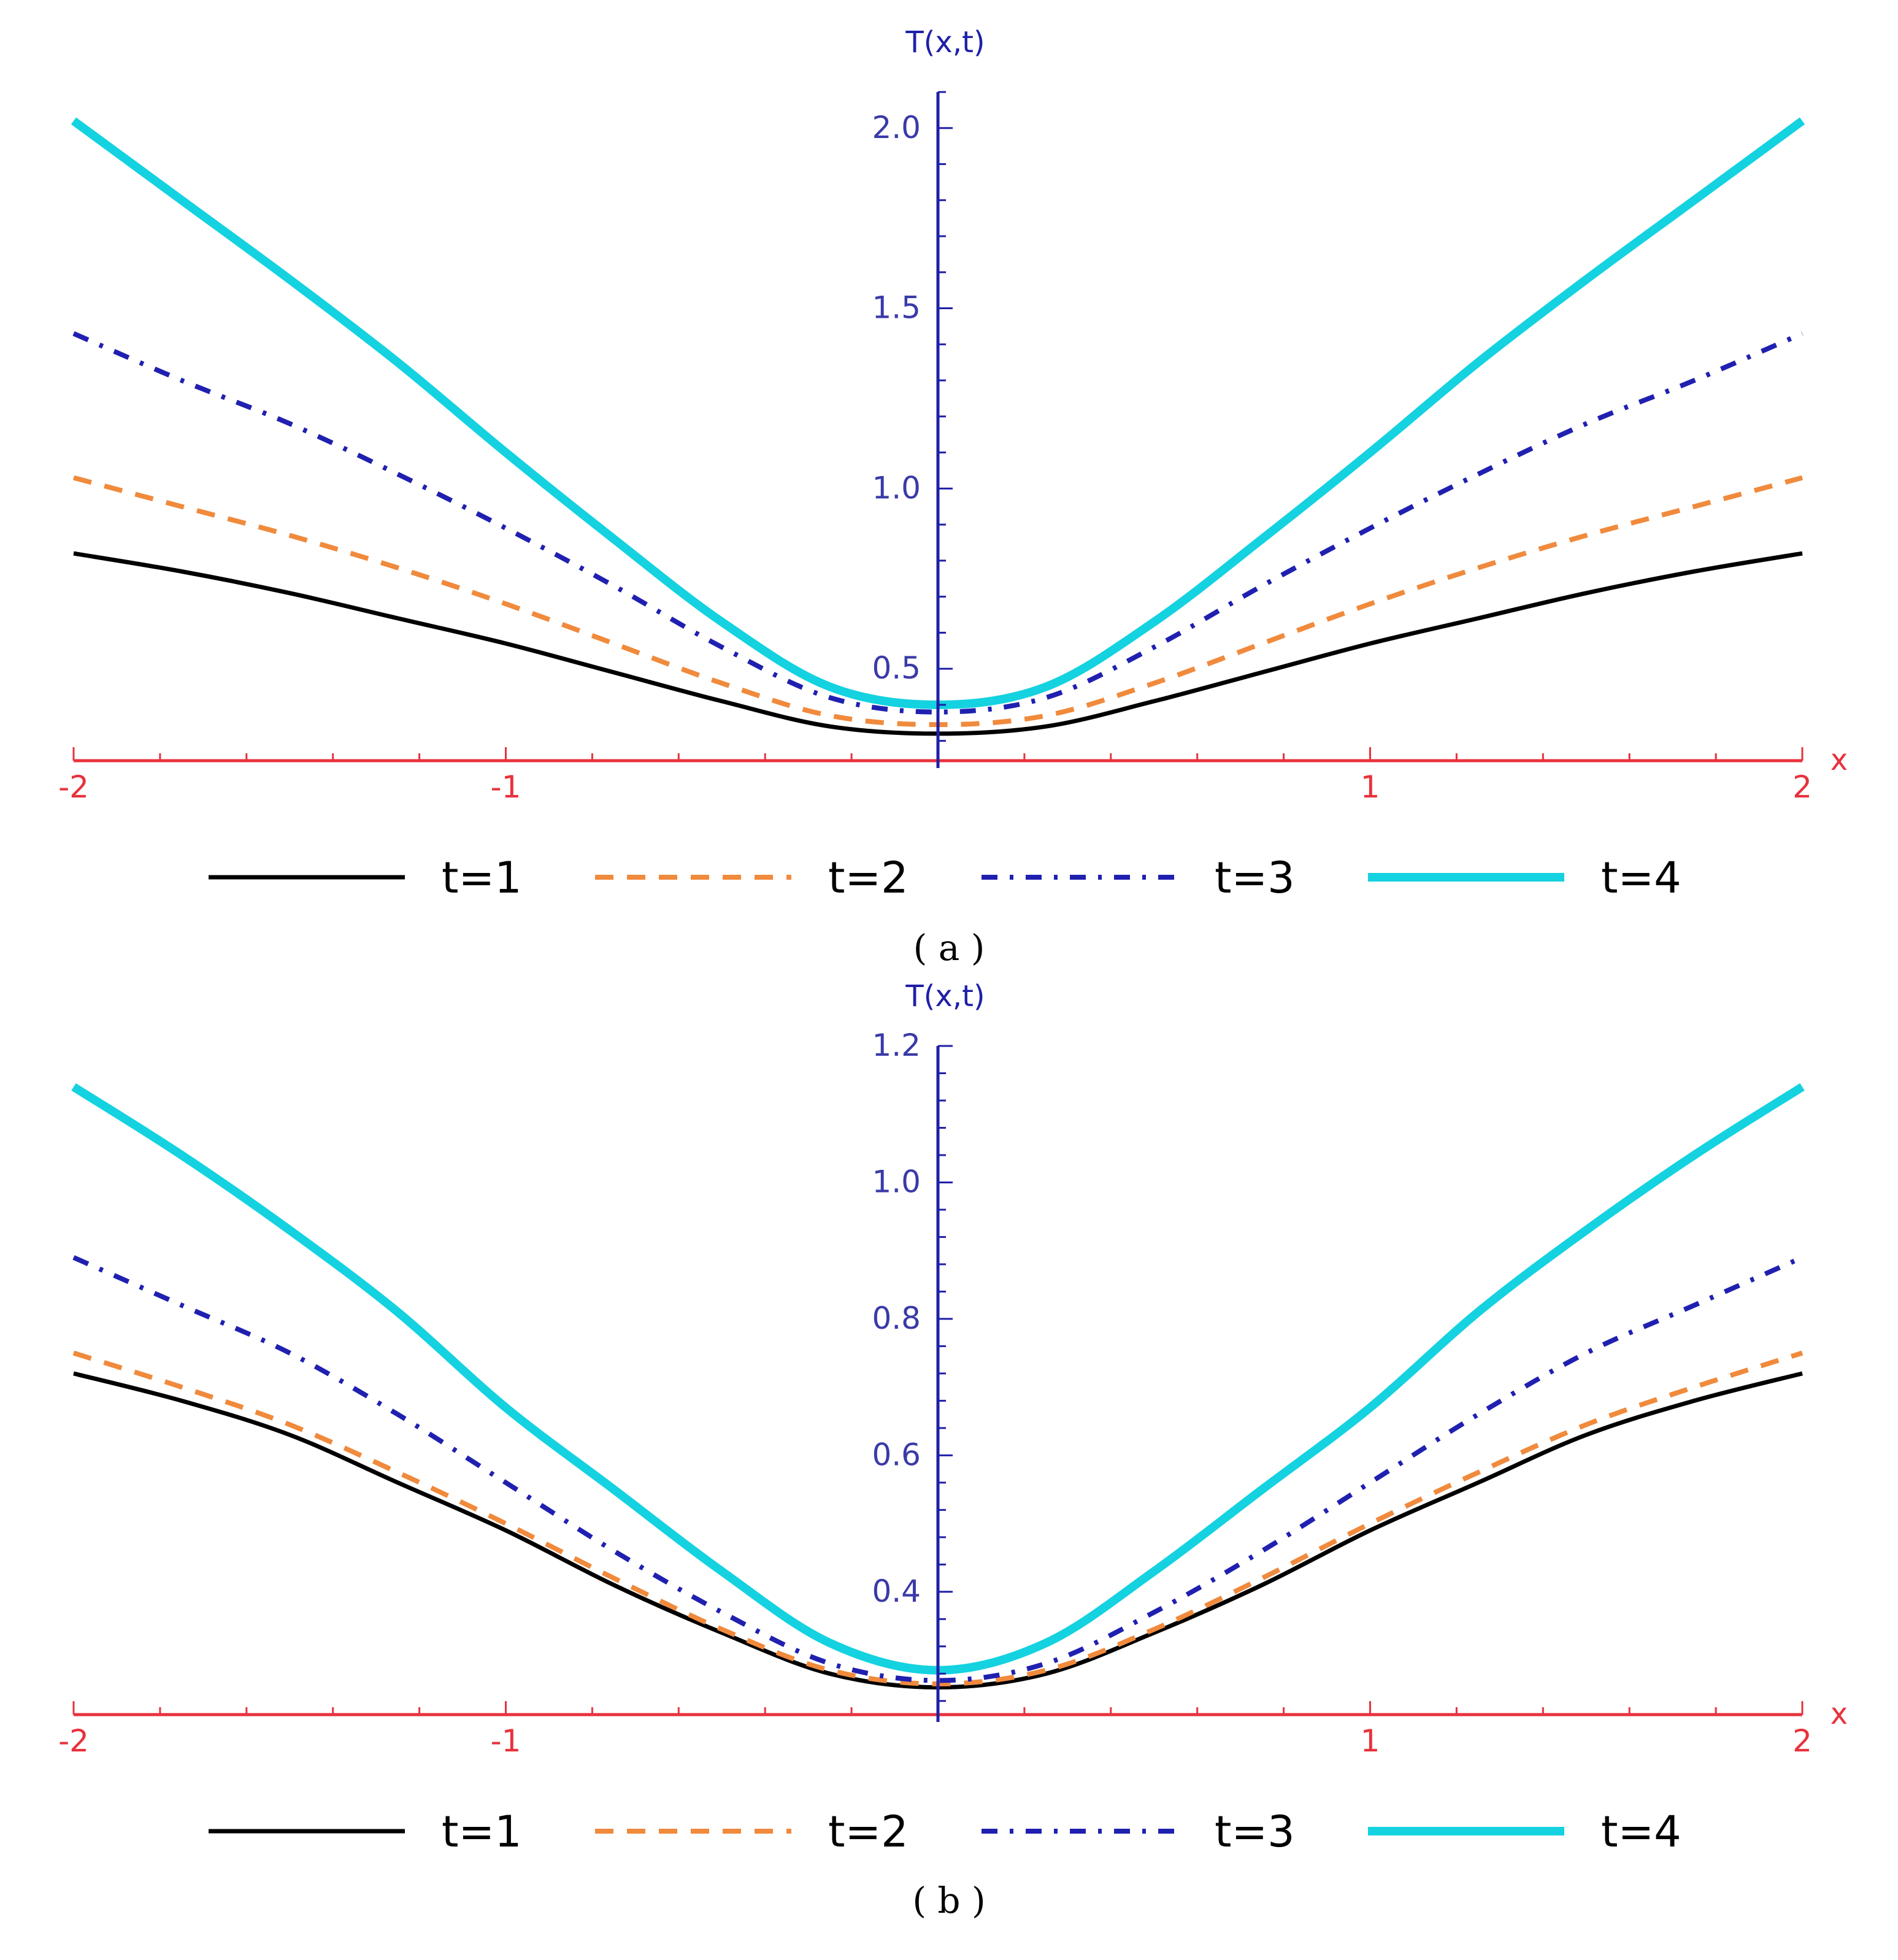 The width and height of the screenshot is (1898, 1960). What do you see at coordinates (949, 1900) in the screenshot?
I see `panel-label: ( b )` at bounding box center [949, 1900].